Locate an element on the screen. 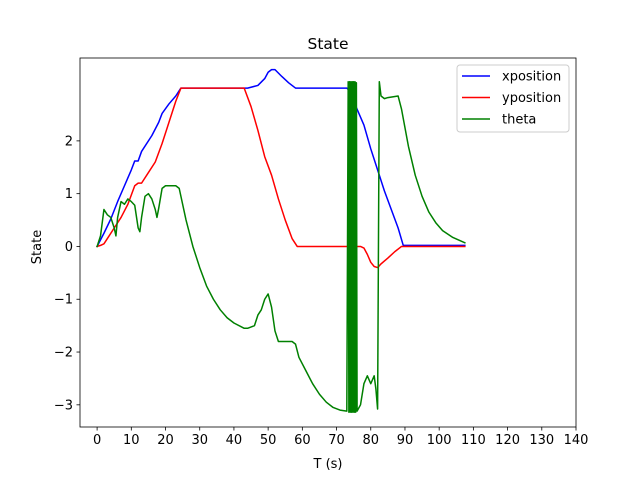 The height and width of the screenshot is (480, 640). x-tick-label: 140 is located at coordinates (576, 440).